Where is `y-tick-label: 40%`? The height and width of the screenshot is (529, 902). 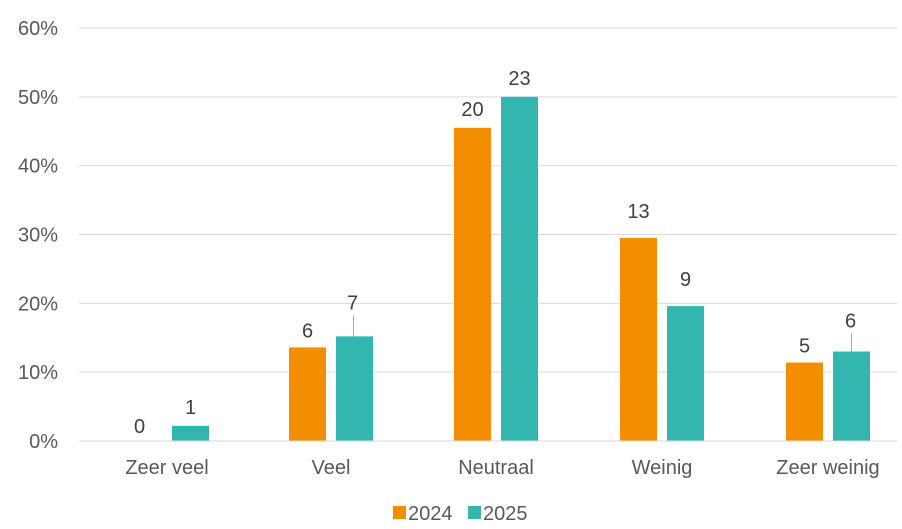 y-tick-label: 40% is located at coordinates (38, 167).